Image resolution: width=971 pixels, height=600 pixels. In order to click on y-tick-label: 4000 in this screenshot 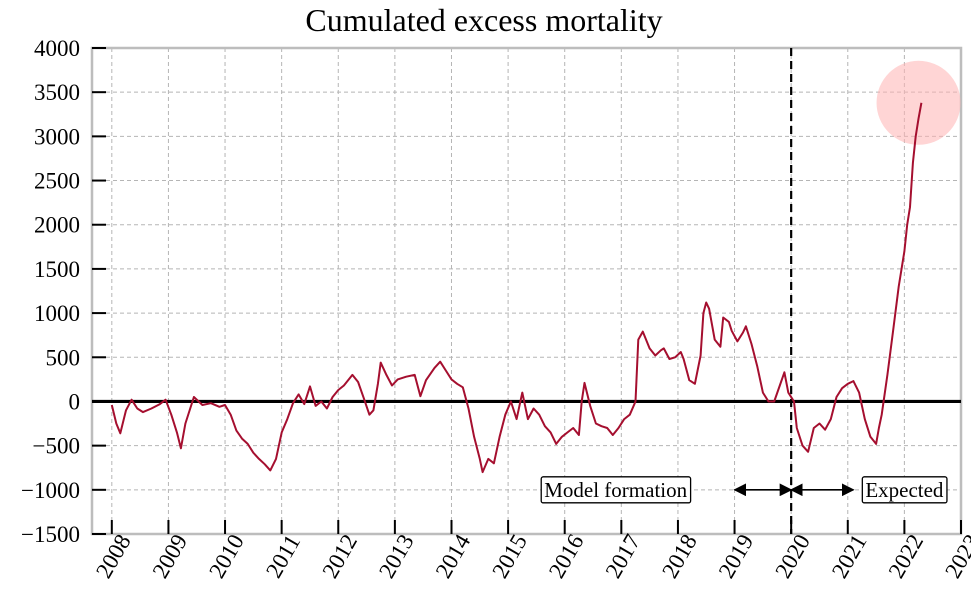, I will do `click(57, 48)`.